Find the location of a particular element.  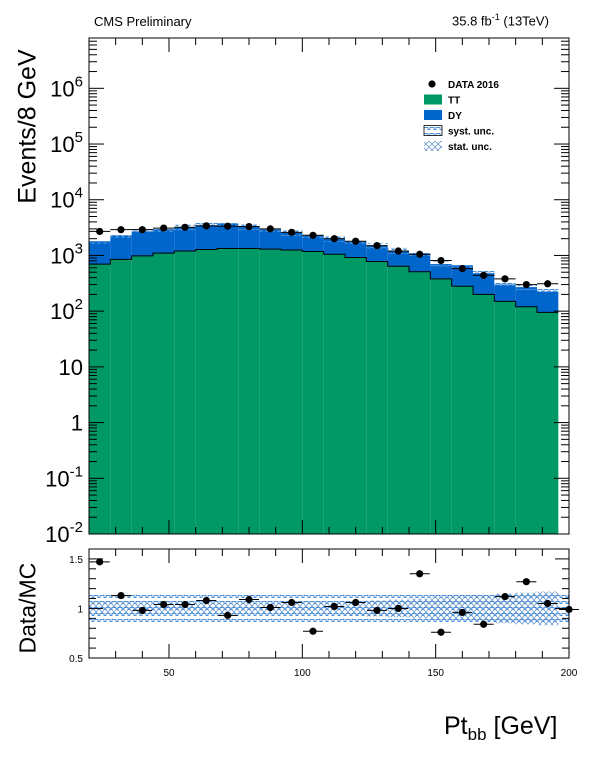

legend-label: DATA 2016 is located at coordinates (473, 85).